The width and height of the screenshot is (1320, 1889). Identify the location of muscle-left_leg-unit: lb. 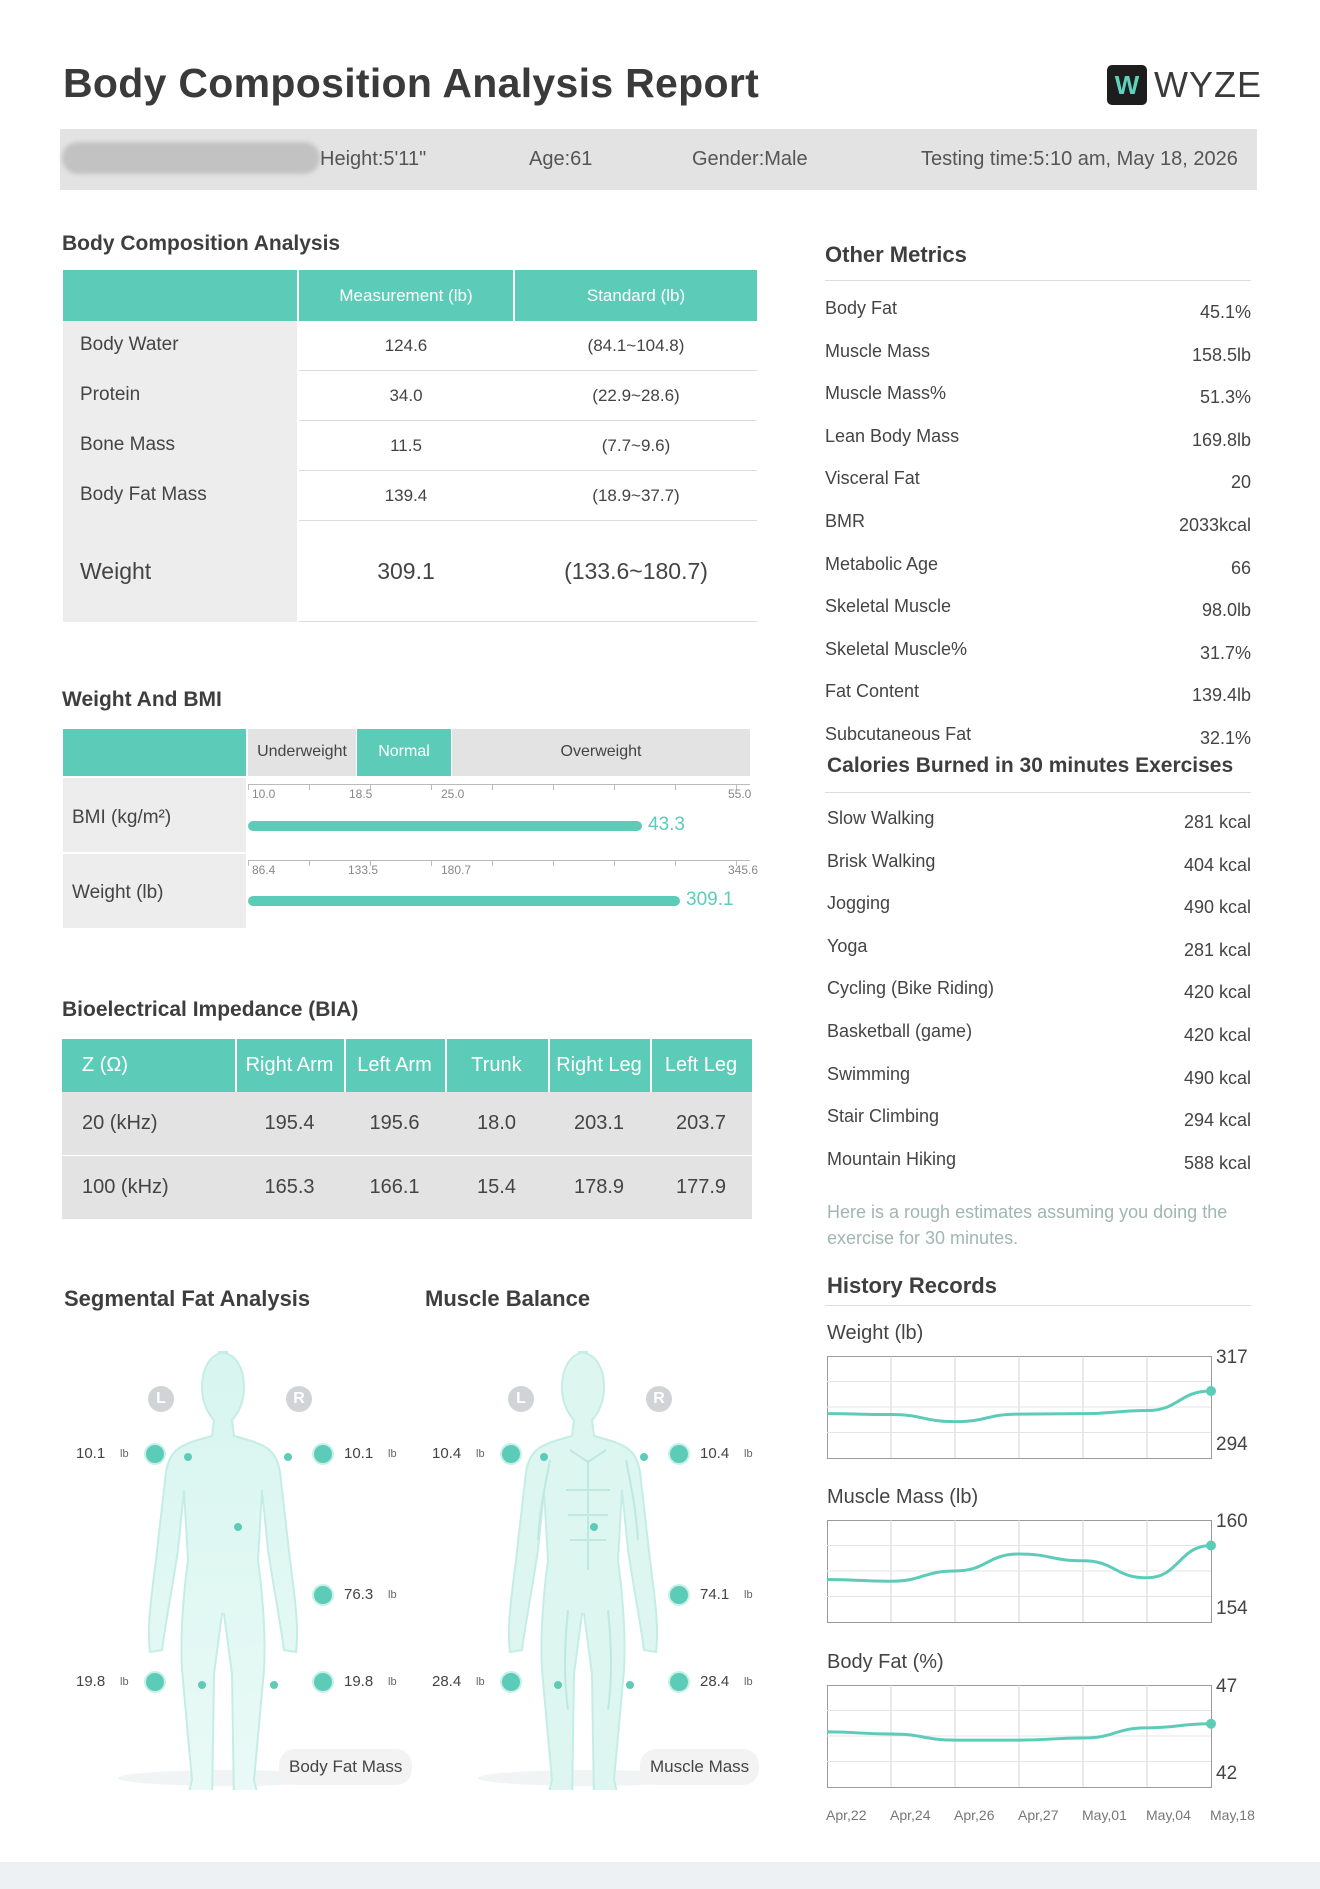
(480, 1682).